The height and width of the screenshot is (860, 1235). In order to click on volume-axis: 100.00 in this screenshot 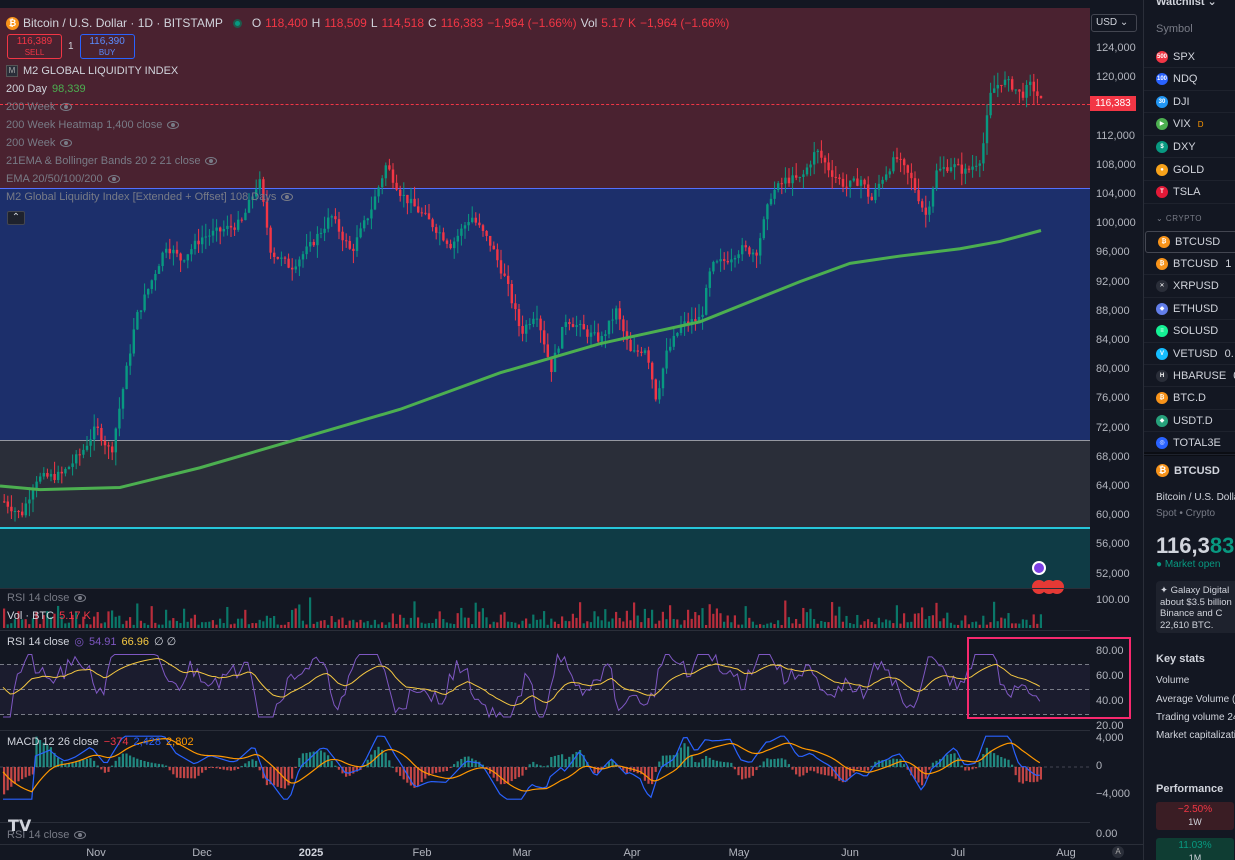, I will do `click(1116, 608)`.